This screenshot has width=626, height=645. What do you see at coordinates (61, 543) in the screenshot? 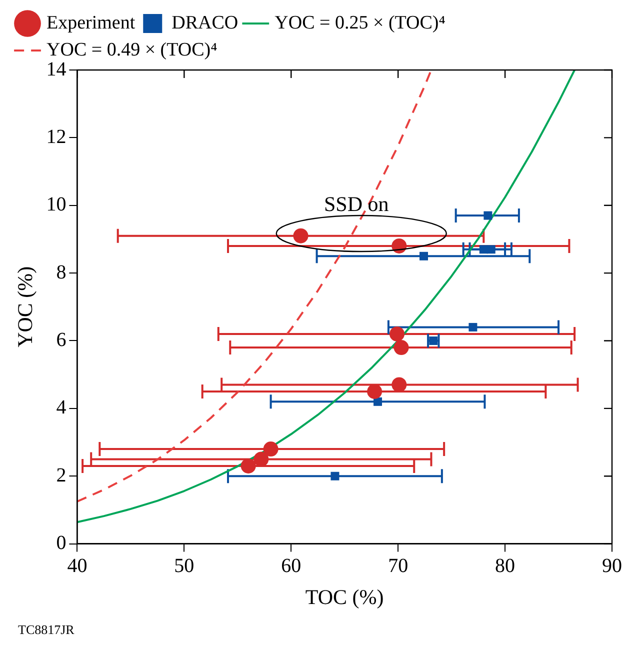
I see `y-tick-label: 0` at bounding box center [61, 543].